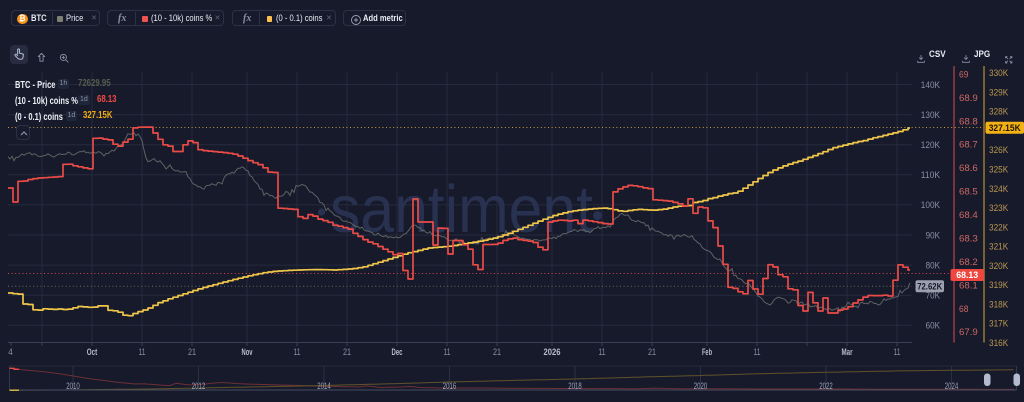 The height and width of the screenshot is (402, 1024). What do you see at coordinates (968, 215) in the screenshot?
I see `svg-text: 68.4` at bounding box center [968, 215].